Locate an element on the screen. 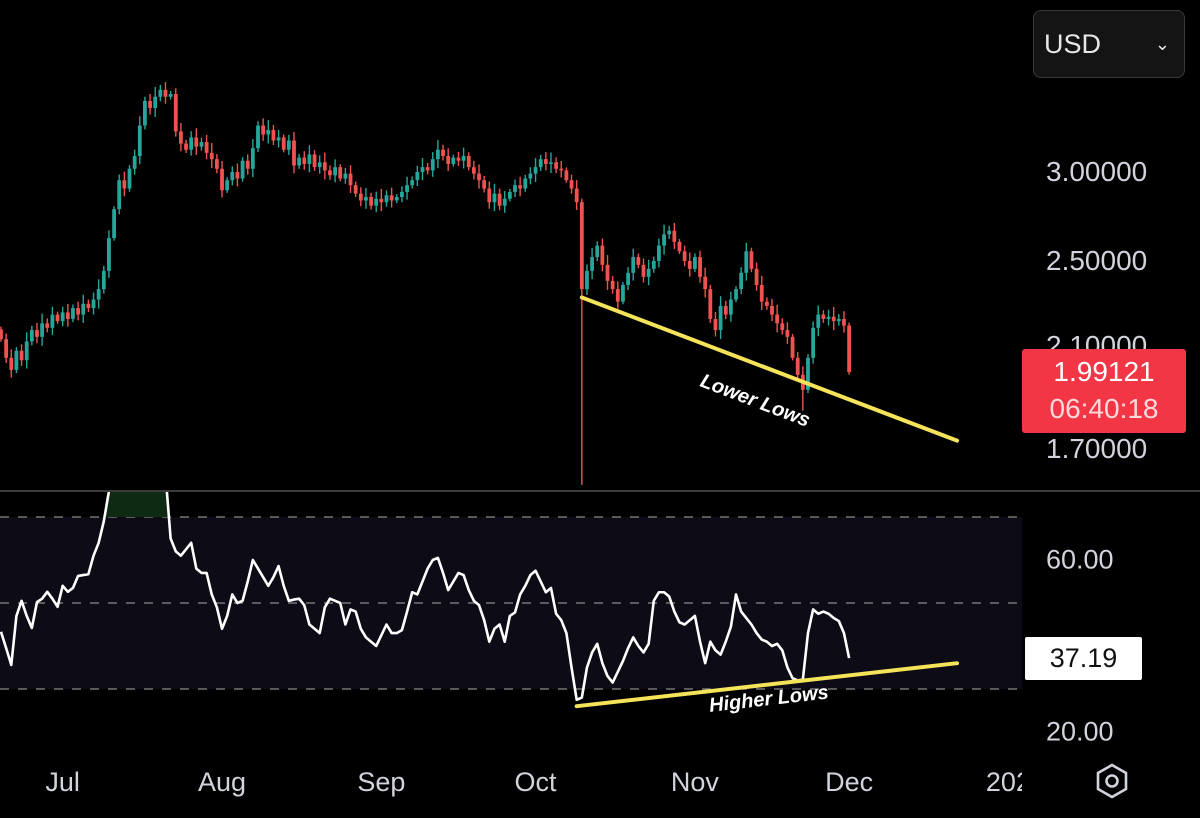 This screenshot has width=1200, height=818. time-tick-label: Dec is located at coordinates (849, 782).